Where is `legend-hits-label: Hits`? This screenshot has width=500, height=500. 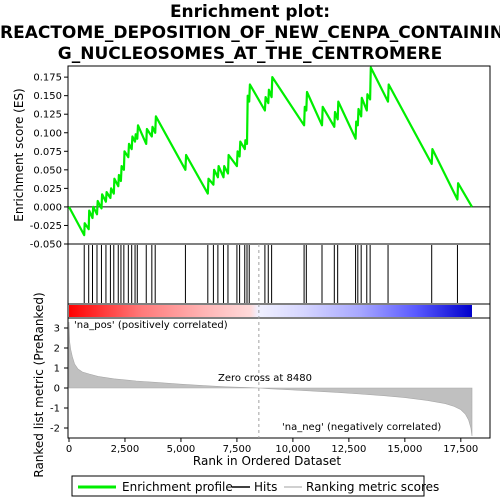
legend-hits-label: Hits is located at coordinates (265, 487).